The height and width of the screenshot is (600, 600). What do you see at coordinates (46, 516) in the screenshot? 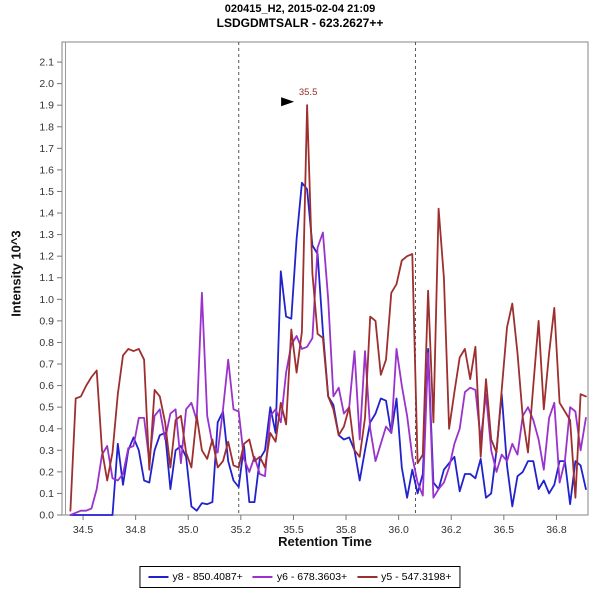
I see `y-tick-label: 0.0` at bounding box center [46, 516].